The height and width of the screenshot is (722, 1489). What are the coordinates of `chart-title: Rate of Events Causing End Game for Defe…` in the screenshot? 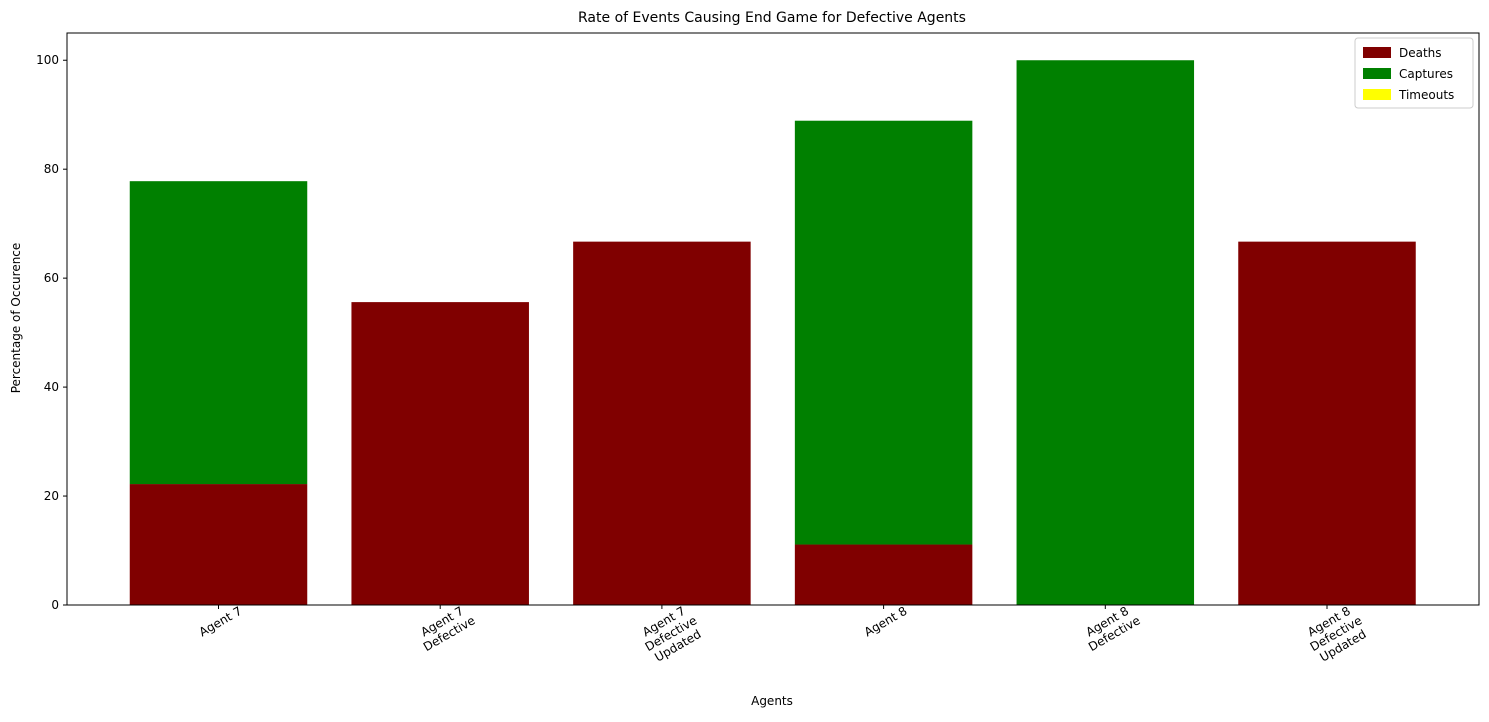 It's located at (772, 18).